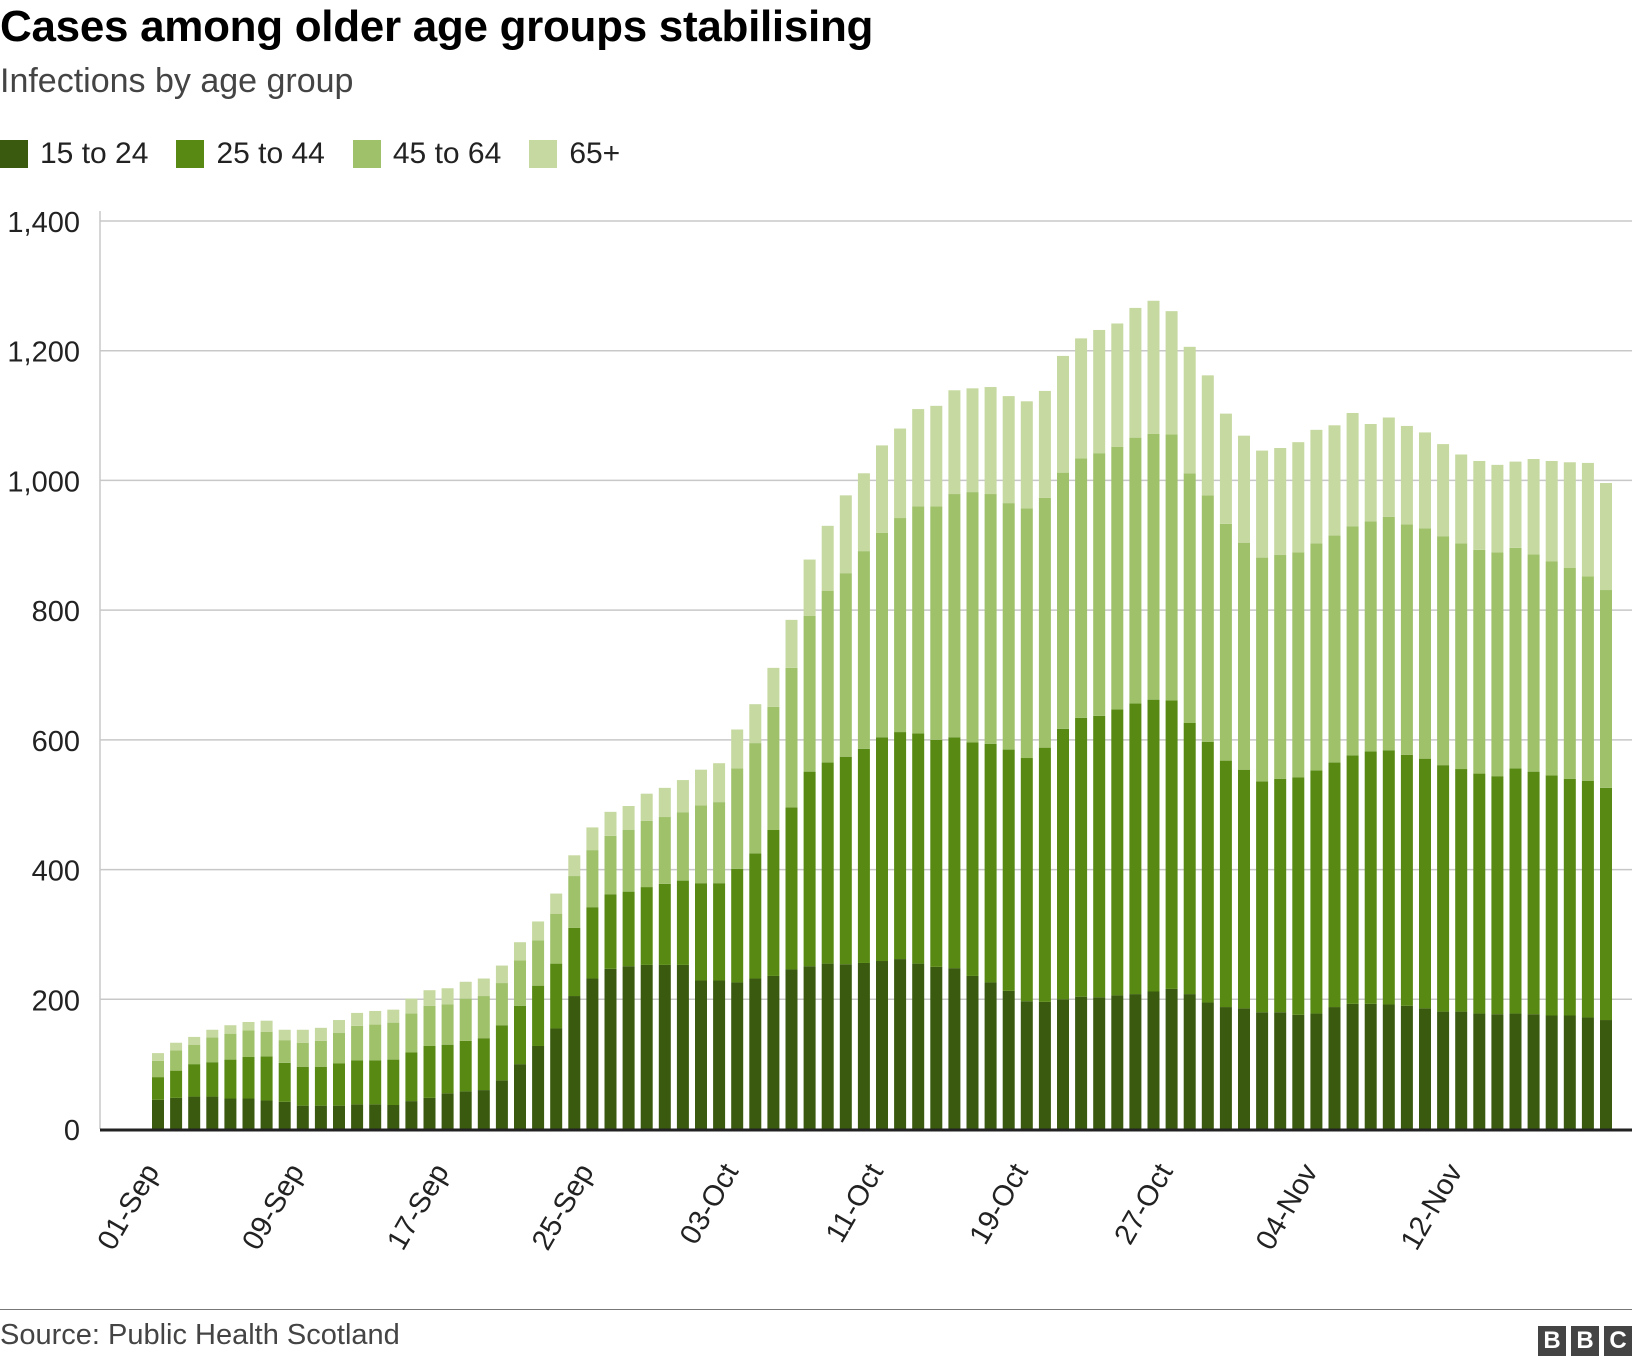 This screenshot has width=1632, height=1364. Describe the element at coordinates (999, 1204) in the screenshot. I see `x-tick-label: 19-Oct` at that location.